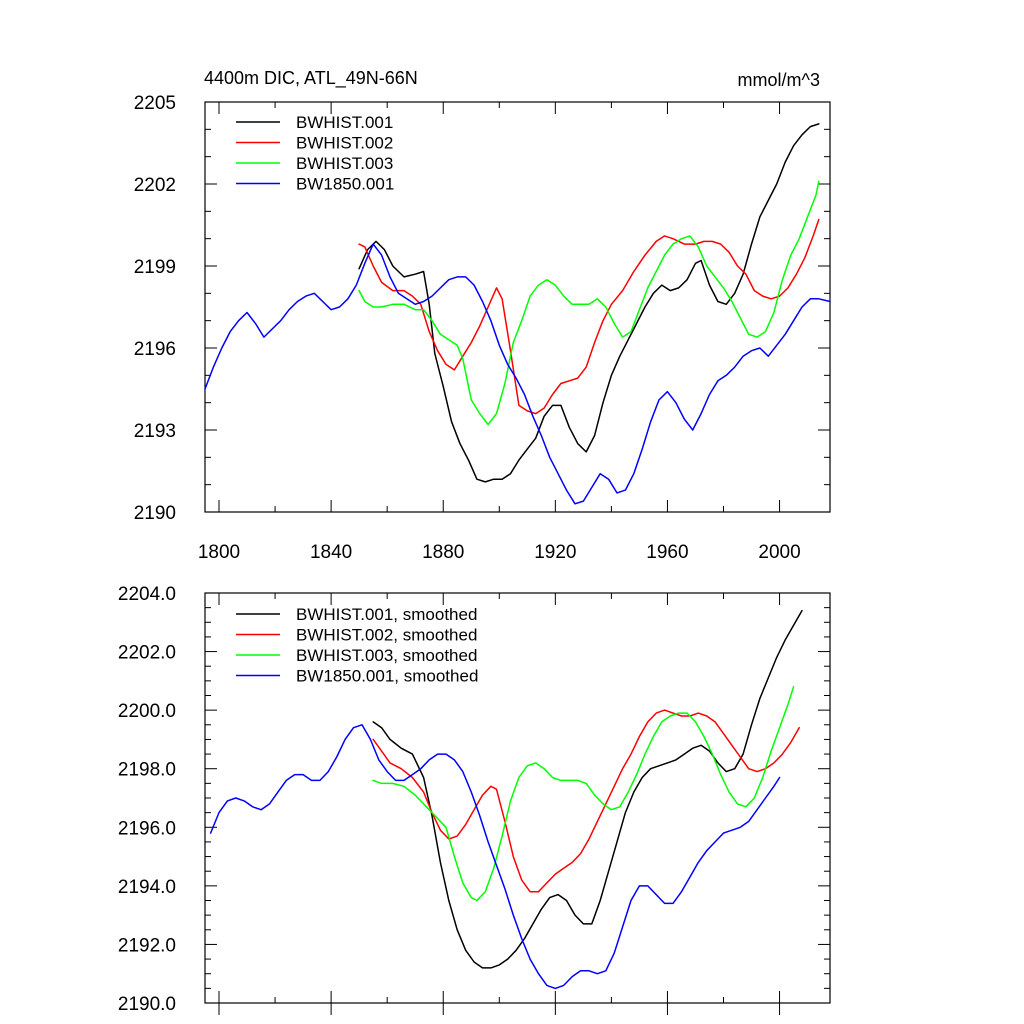 The height and width of the screenshot is (1024, 1024). I want to click on series-line-bw1850-001-smoothed, so click(495, 857).